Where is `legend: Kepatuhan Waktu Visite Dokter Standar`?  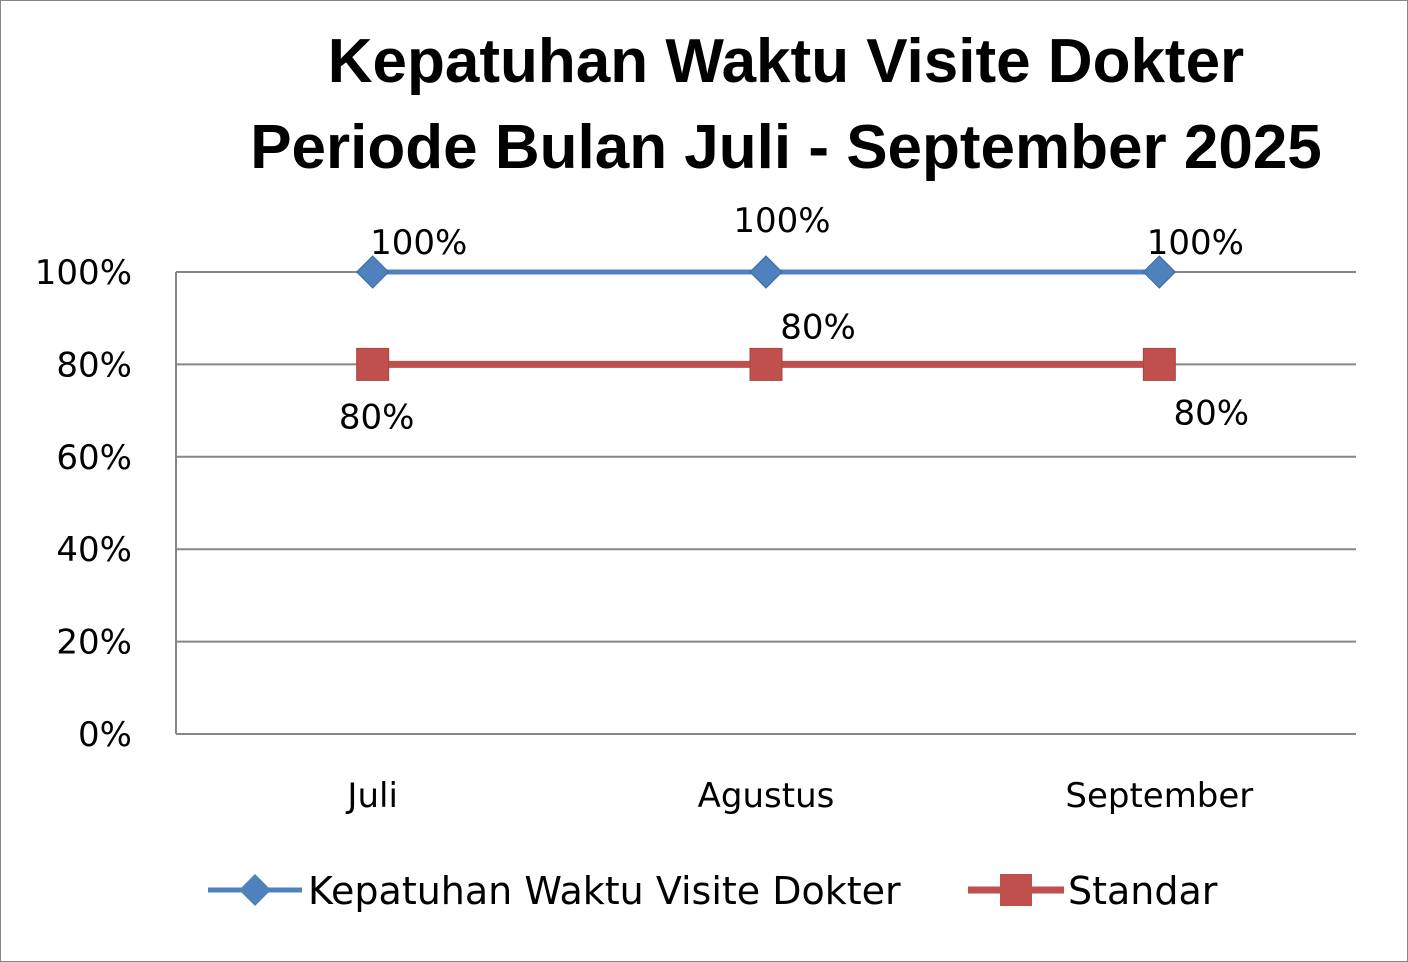
legend: Kepatuhan Waktu Visite Dokter Standar is located at coordinates (713, 891).